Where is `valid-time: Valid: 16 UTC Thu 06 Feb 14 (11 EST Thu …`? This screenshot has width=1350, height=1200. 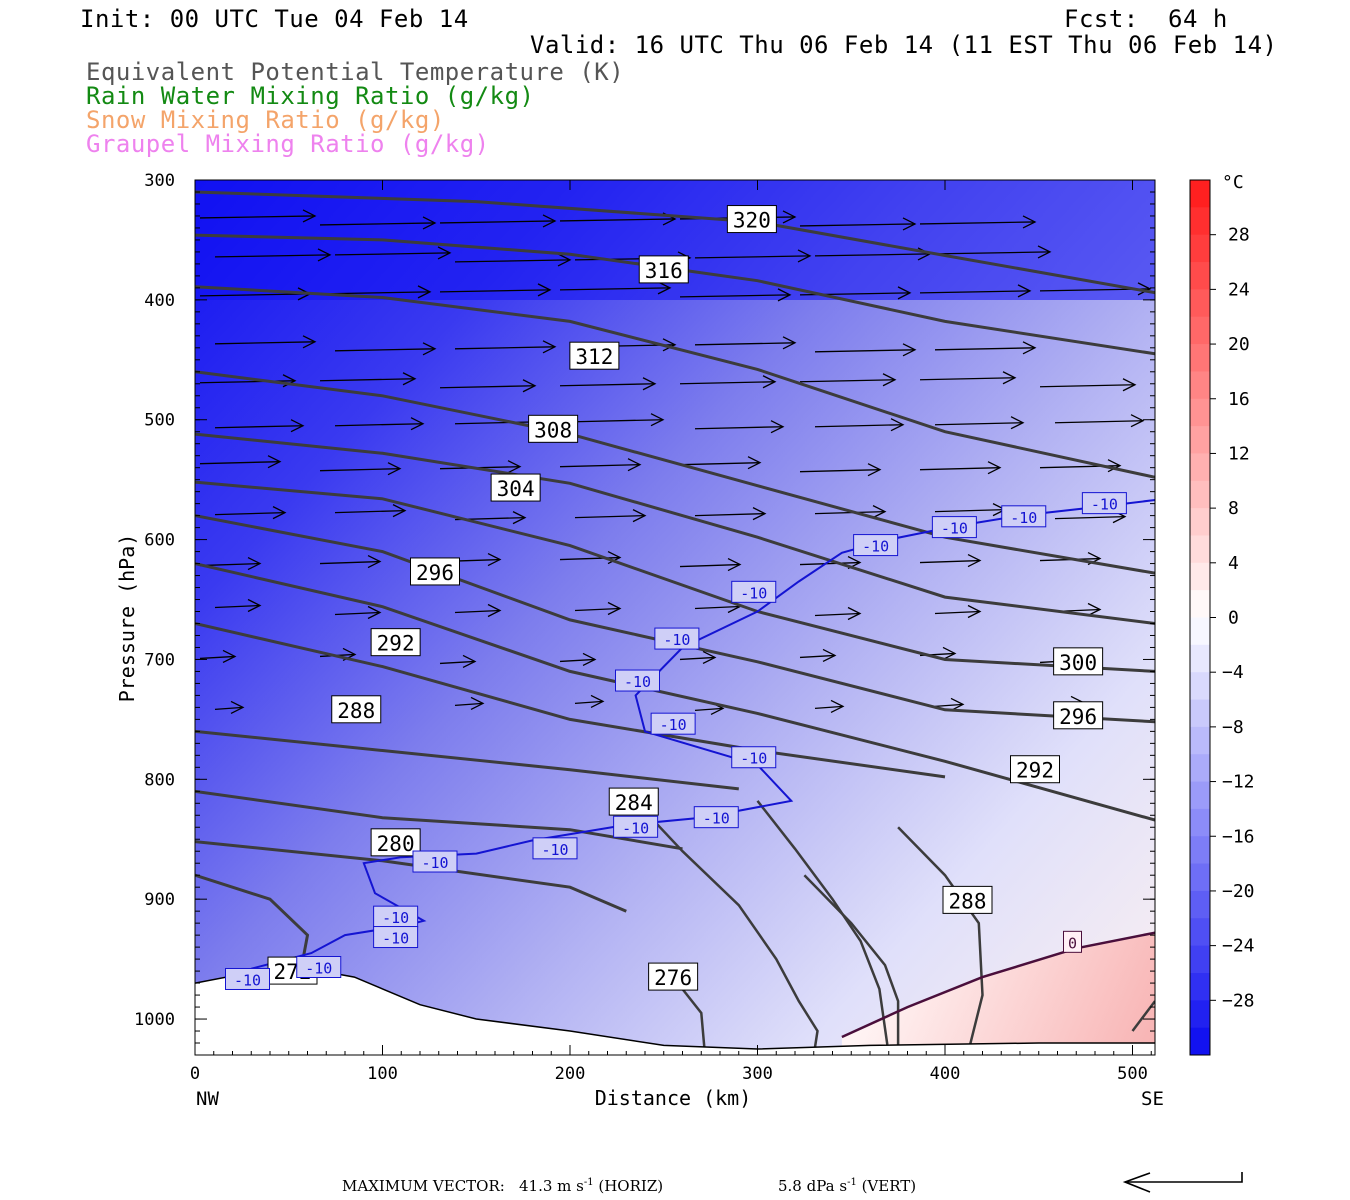 valid-time: Valid: 16 UTC Thu 06 Feb 14 (11 EST Thu … is located at coordinates (904, 45).